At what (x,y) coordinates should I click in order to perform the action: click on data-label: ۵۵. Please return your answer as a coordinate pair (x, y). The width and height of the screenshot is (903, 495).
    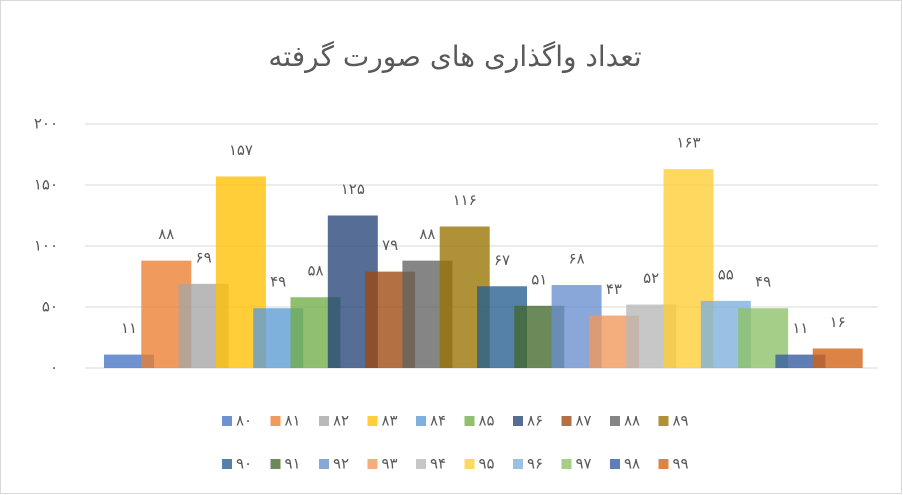
    Looking at the image, I should click on (726, 274).